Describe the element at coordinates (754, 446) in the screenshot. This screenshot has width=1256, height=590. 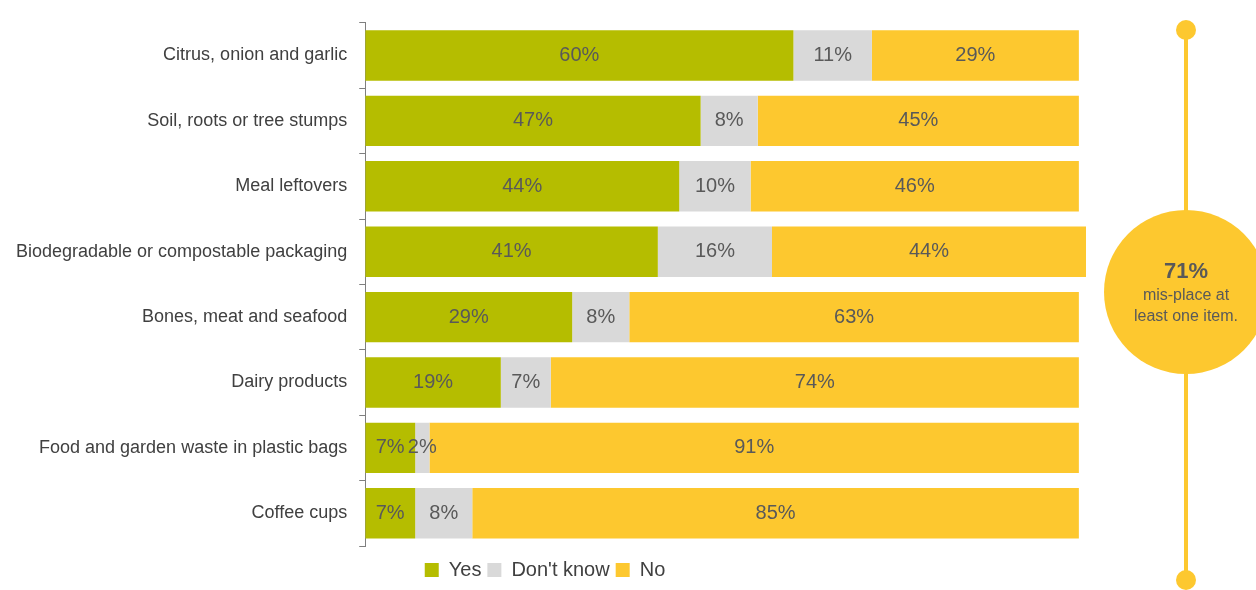
I see `data-label: 91%` at that location.